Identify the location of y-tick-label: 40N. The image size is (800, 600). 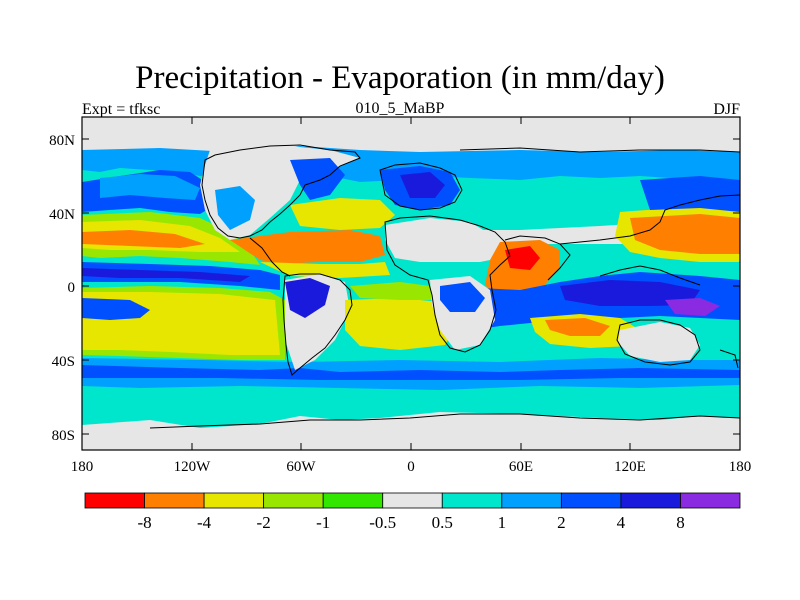
(62, 215).